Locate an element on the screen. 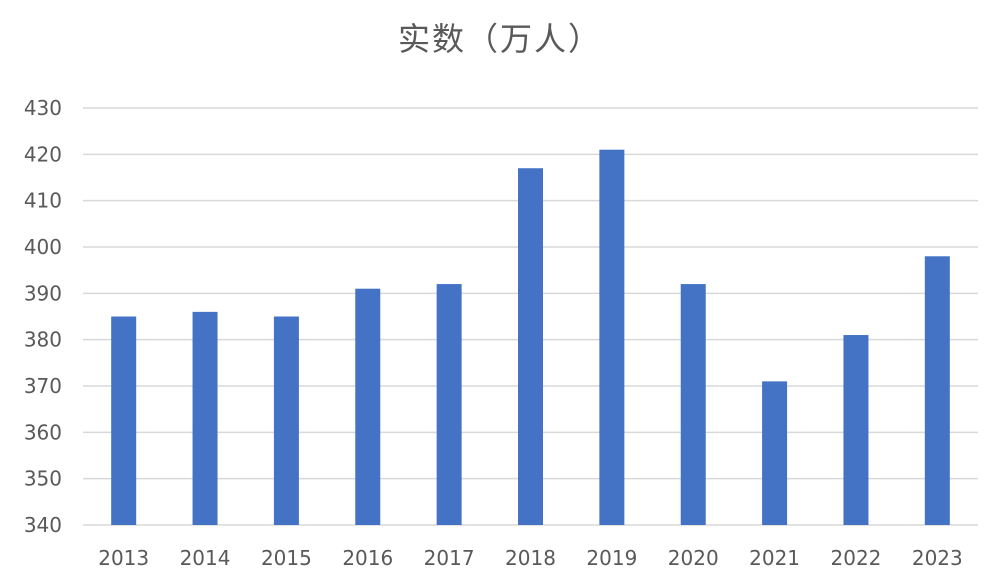 Image resolution: width=1000 pixels, height=587 pixels. bar-2019 is located at coordinates (612, 337).